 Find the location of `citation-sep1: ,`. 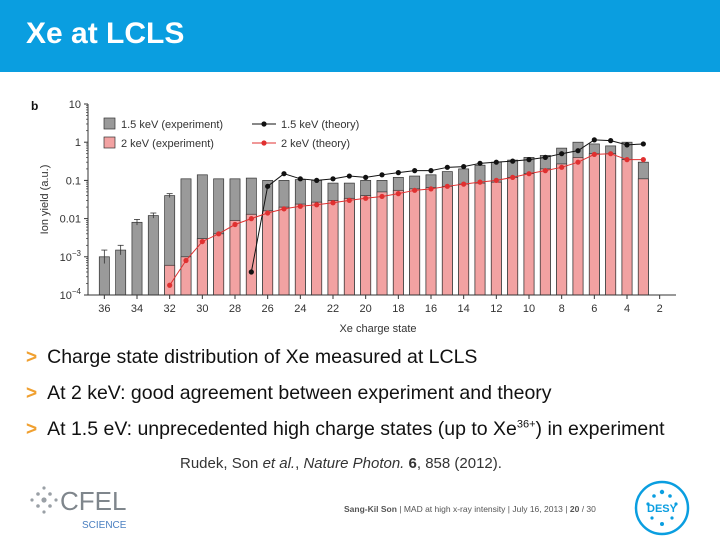

citation-sep1: , is located at coordinates (299, 463).